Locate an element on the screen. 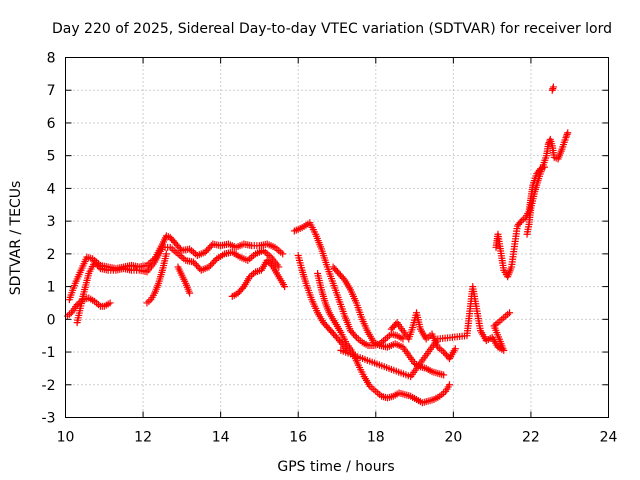 Image resolution: width=640 pixels, height=480 pixels. y-tick-label: 5 is located at coordinates (51, 157).